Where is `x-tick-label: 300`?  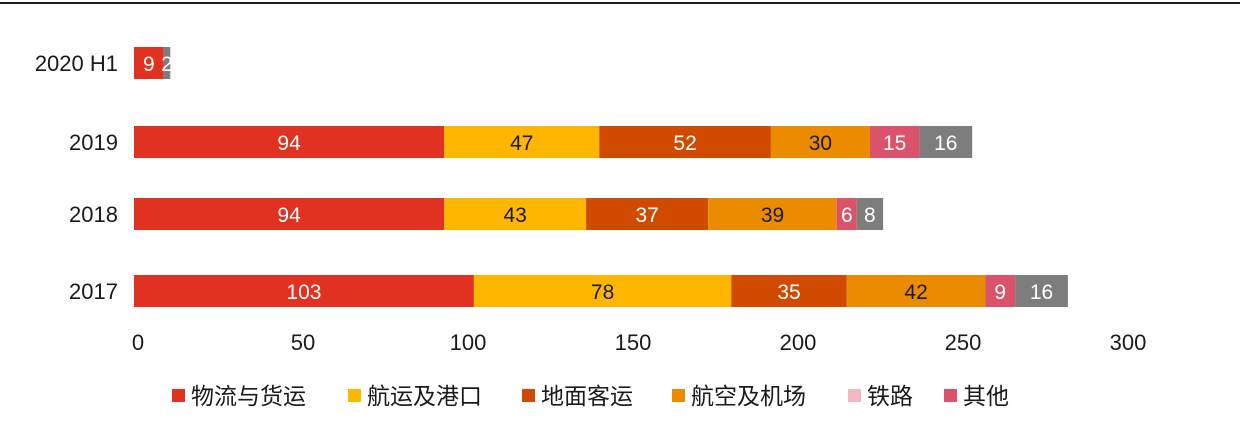
x-tick-label: 300 is located at coordinates (1128, 342).